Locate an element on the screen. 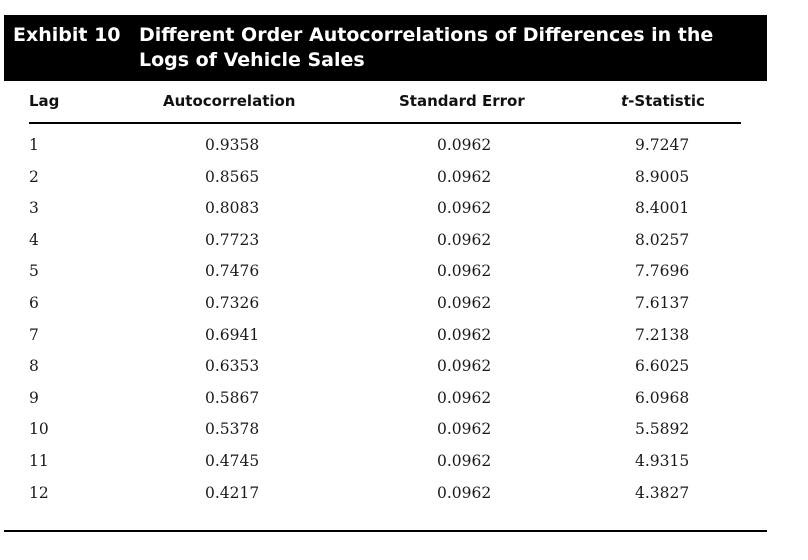 Image resolution: width=808 pixels, height=560 pixels. bottom-rule is located at coordinates (385, 531).